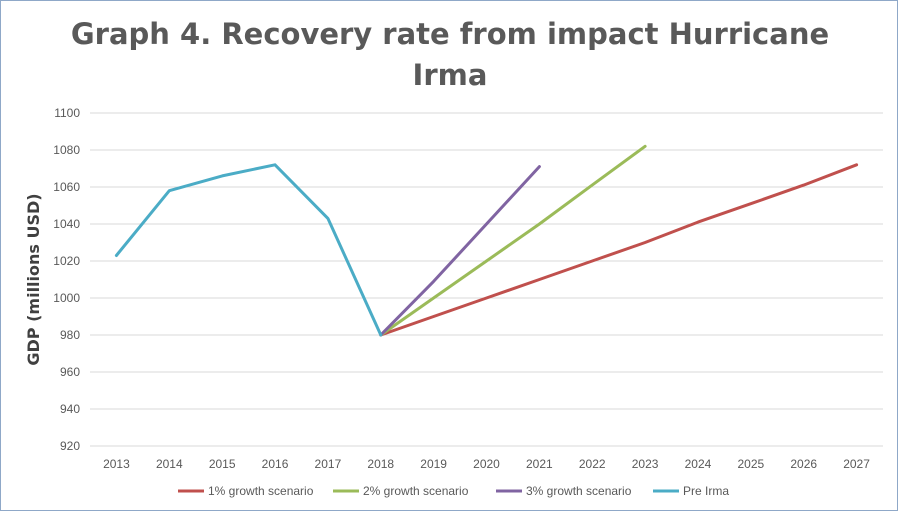 This screenshot has width=900, height=513. I want to click on legend-item: 1% growth scenario, so click(246, 491).